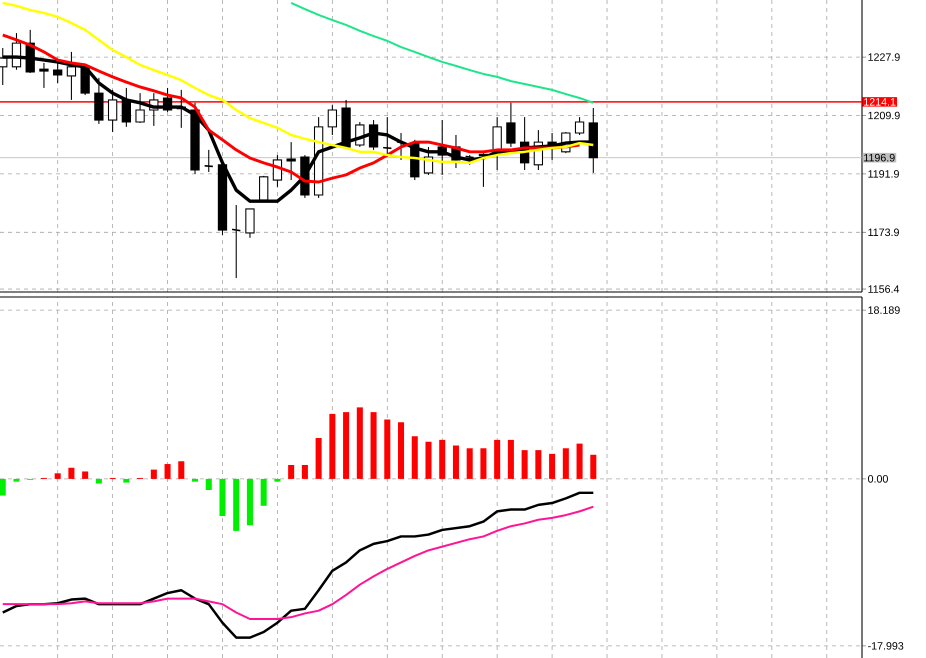 This screenshot has height=658, width=926. What do you see at coordinates (879, 158) in the screenshot?
I see `ref-line-label: 1196.9` at bounding box center [879, 158].